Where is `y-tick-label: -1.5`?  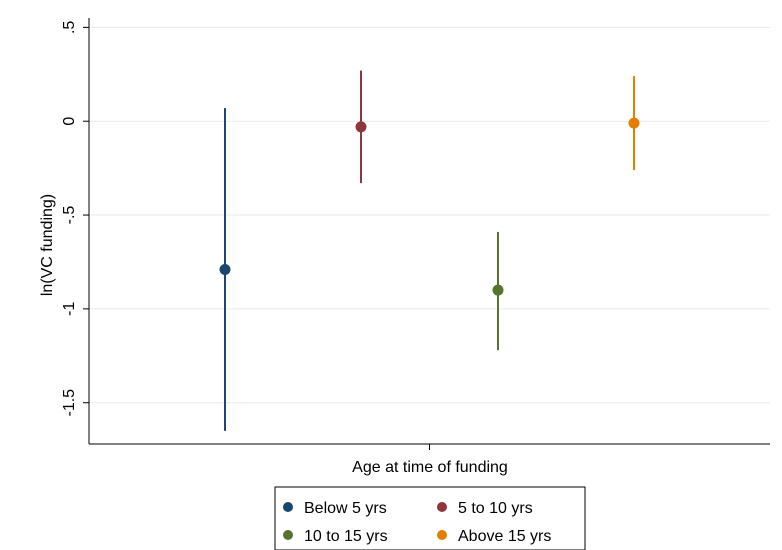
y-tick-label: -1.5 is located at coordinates (69, 403).